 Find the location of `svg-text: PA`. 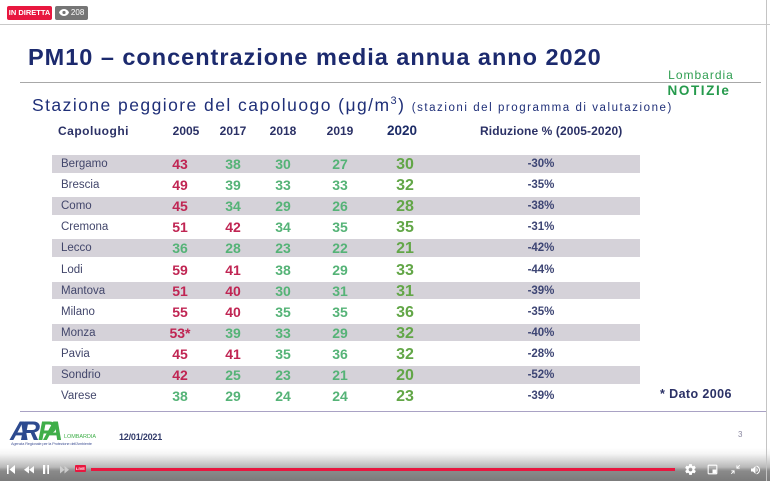

svg-text: PA is located at coordinates (50, 431).